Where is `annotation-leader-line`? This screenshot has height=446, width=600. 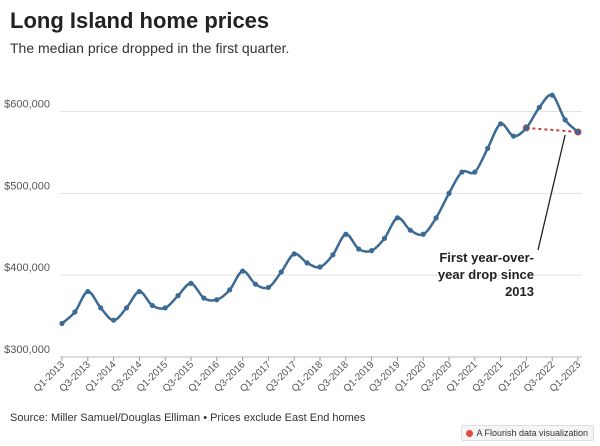
annotation-leader-line is located at coordinates (551, 192).